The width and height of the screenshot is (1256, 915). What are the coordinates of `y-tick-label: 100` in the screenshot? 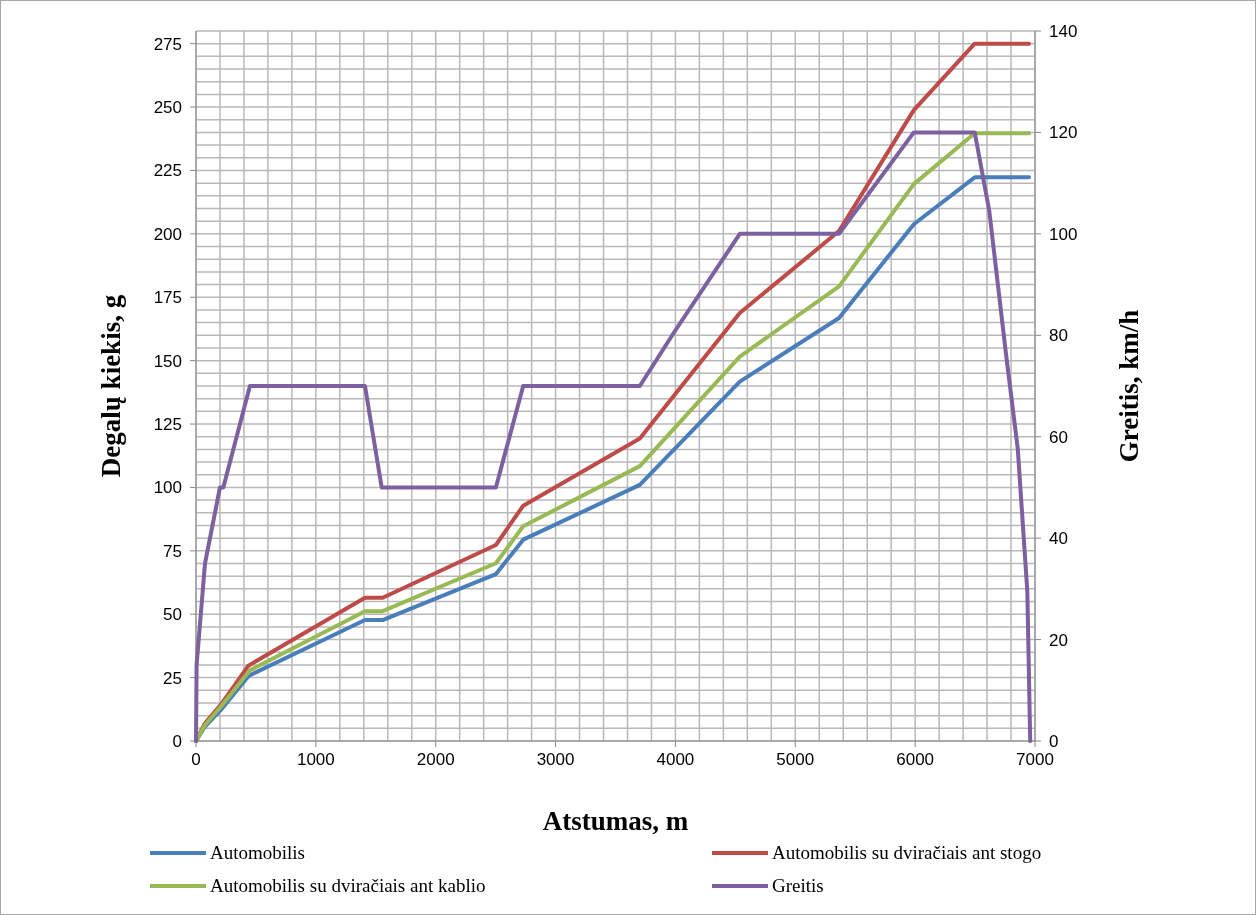 It's located at (167, 488).